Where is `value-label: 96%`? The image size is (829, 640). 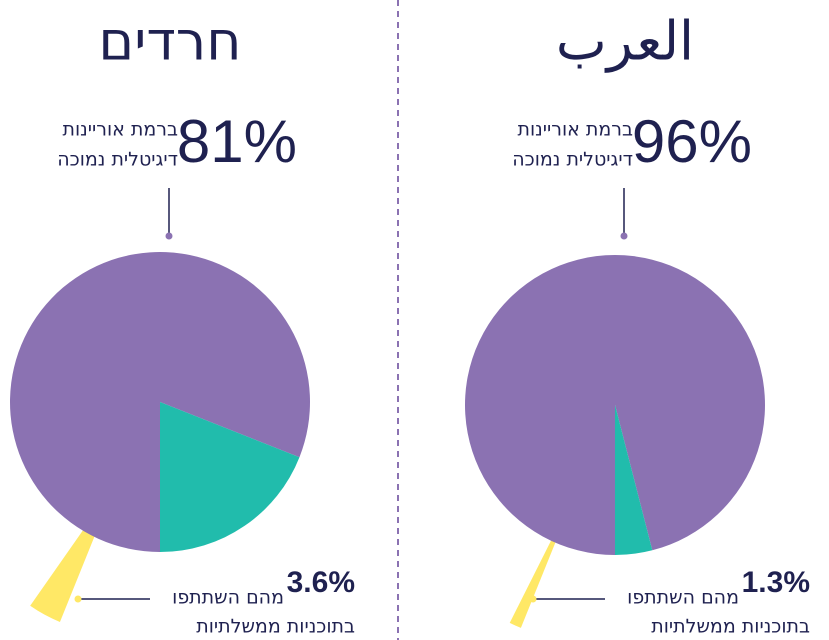 value-label: 96% is located at coordinates (692, 141).